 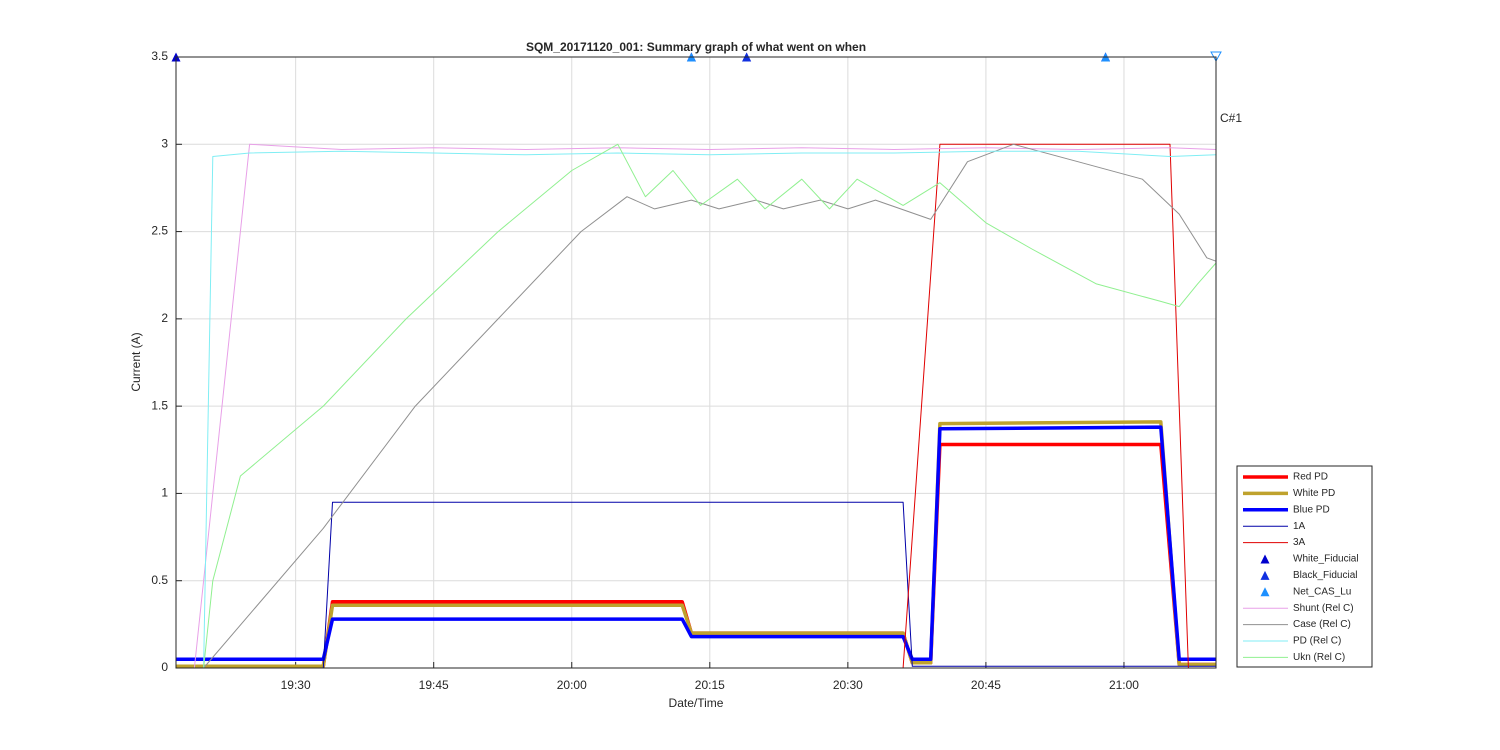 I want to click on y-tick-label: 3.5, so click(x=159, y=56).